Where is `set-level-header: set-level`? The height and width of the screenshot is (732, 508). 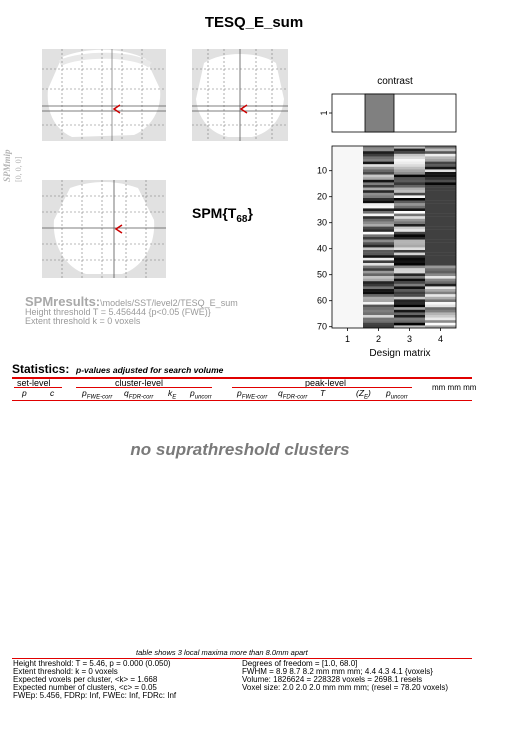
set-level-header: set-level is located at coordinates (34, 383).